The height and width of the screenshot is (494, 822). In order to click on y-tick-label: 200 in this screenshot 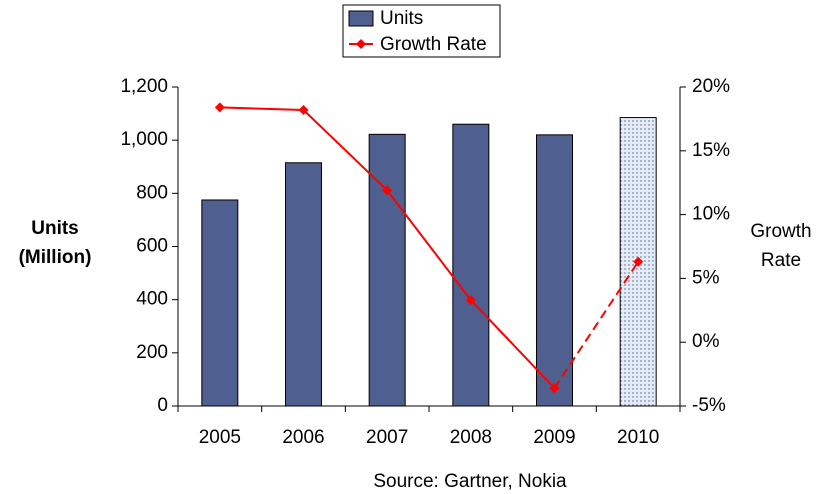, I will do `click(152, 352)`.